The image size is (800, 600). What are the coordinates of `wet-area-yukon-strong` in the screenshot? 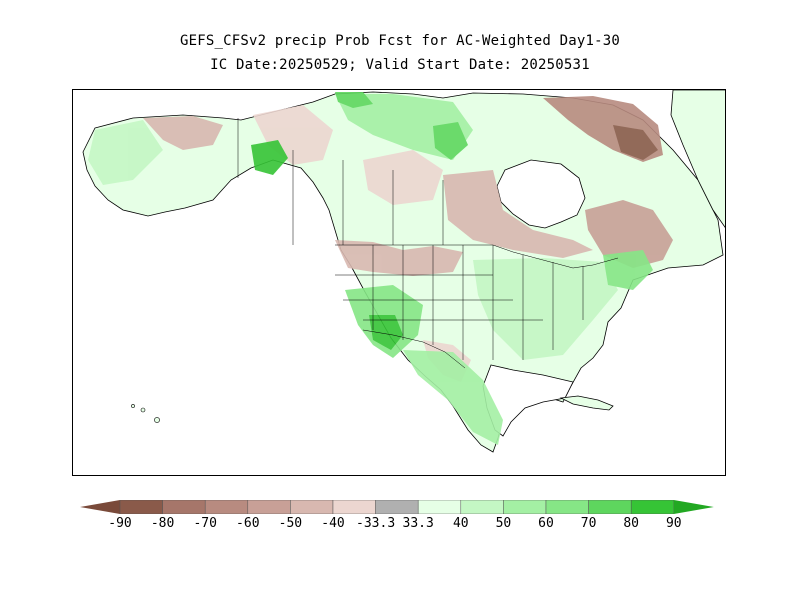 It's located at (269, 157).